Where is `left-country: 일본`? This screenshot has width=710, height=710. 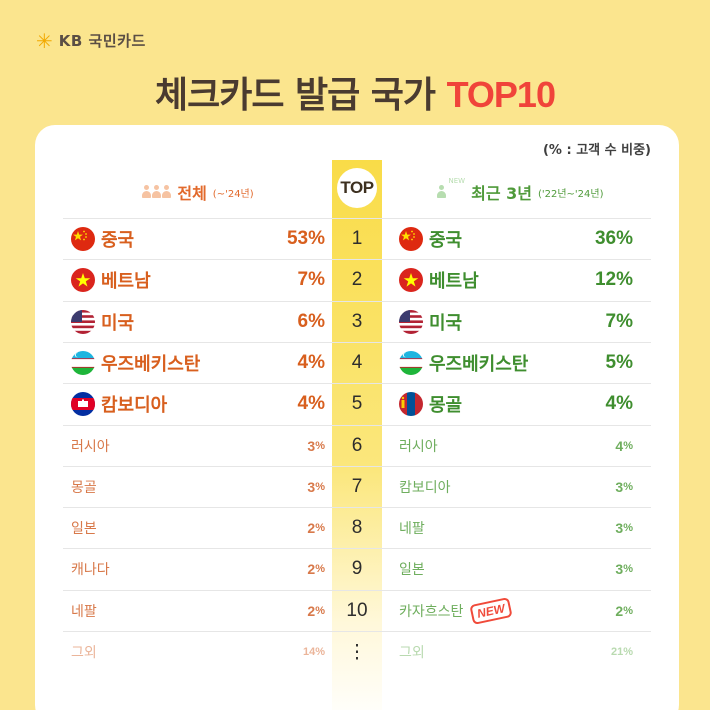
left-country: 일본 is located at coordinates (84, 528).